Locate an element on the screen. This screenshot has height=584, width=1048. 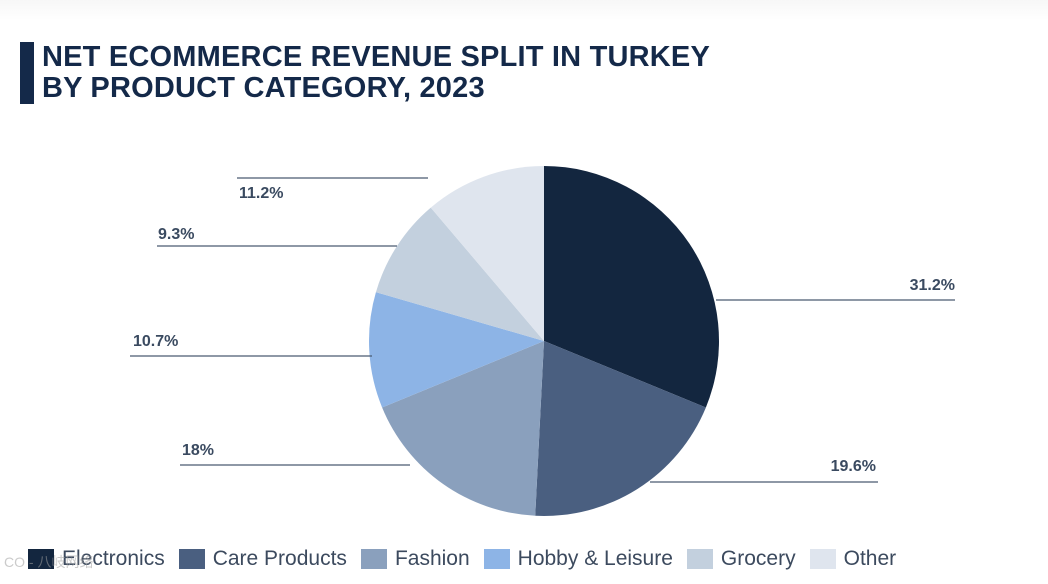
legend-label: Grocery is located at coordinates (758, 558).